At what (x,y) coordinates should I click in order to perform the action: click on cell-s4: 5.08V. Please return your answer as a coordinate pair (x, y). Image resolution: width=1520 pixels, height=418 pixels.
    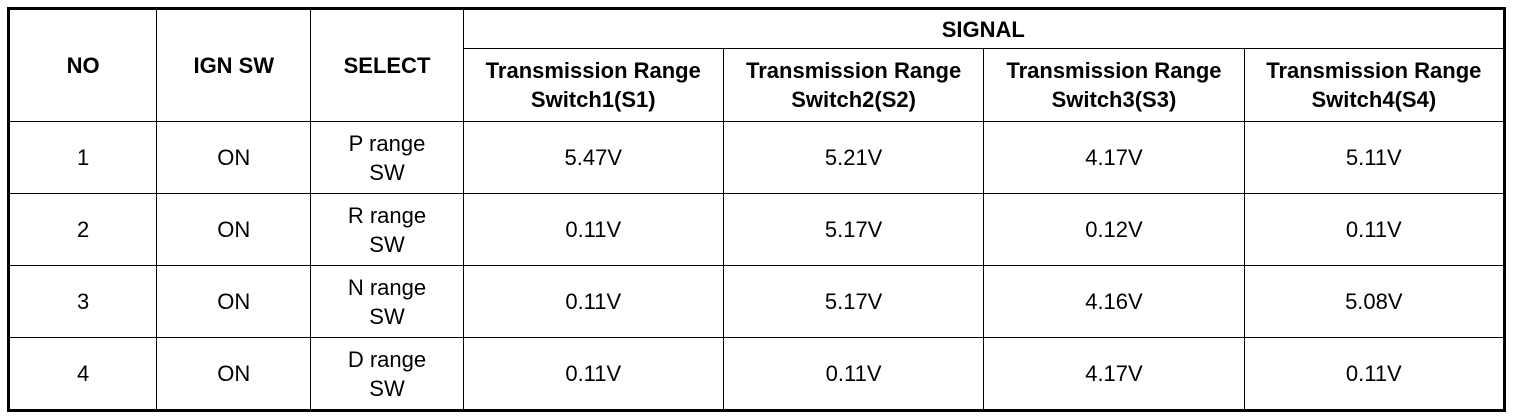
    Looking at the image, I should click on (1374, 301).